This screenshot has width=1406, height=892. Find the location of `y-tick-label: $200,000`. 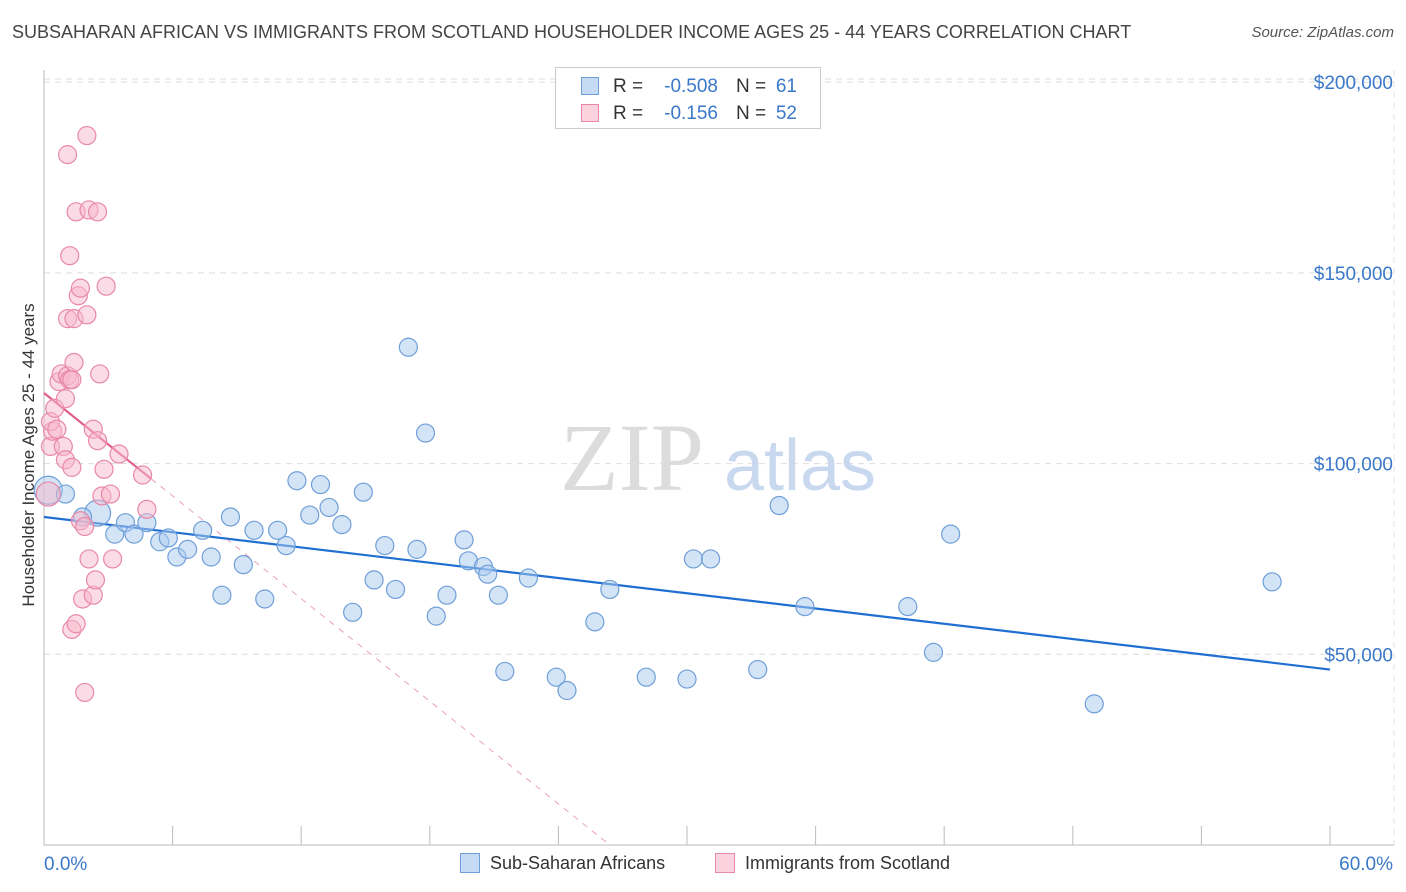

y-tick-label: $200,000 is located at coordinates (1353, 83).